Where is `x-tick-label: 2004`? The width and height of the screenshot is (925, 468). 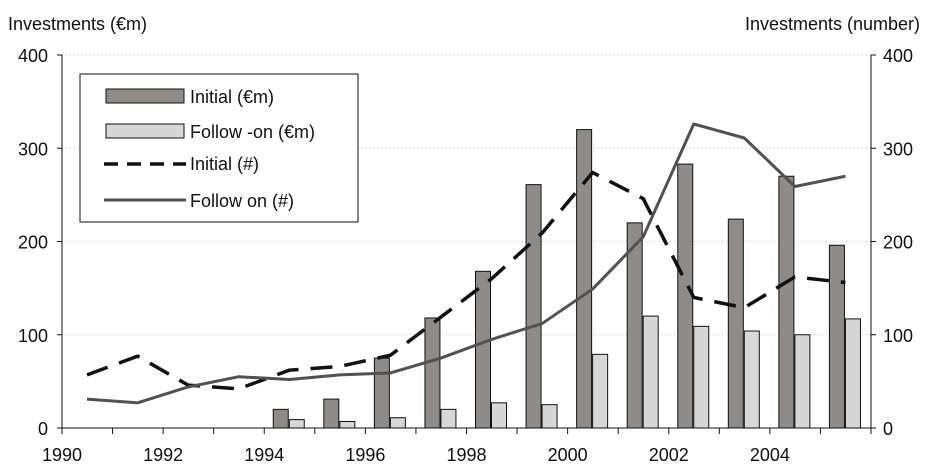 x-tick-label: 2004 is located at coordinates (770, 455).